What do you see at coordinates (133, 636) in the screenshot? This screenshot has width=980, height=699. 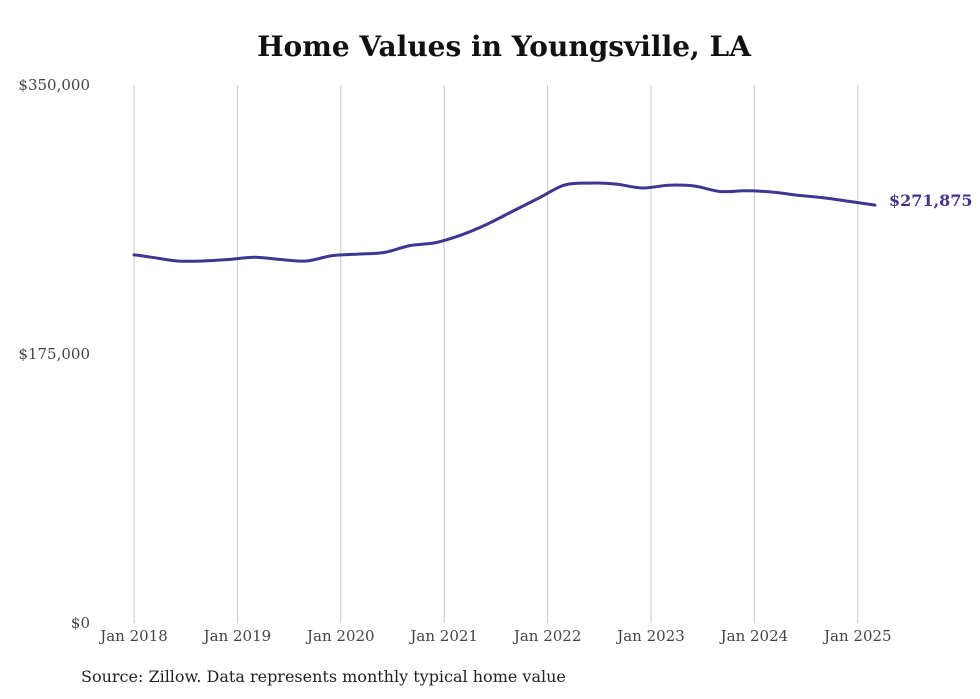 I see `x-tick-label: Jan 2018` at bounding box center [133, 636].